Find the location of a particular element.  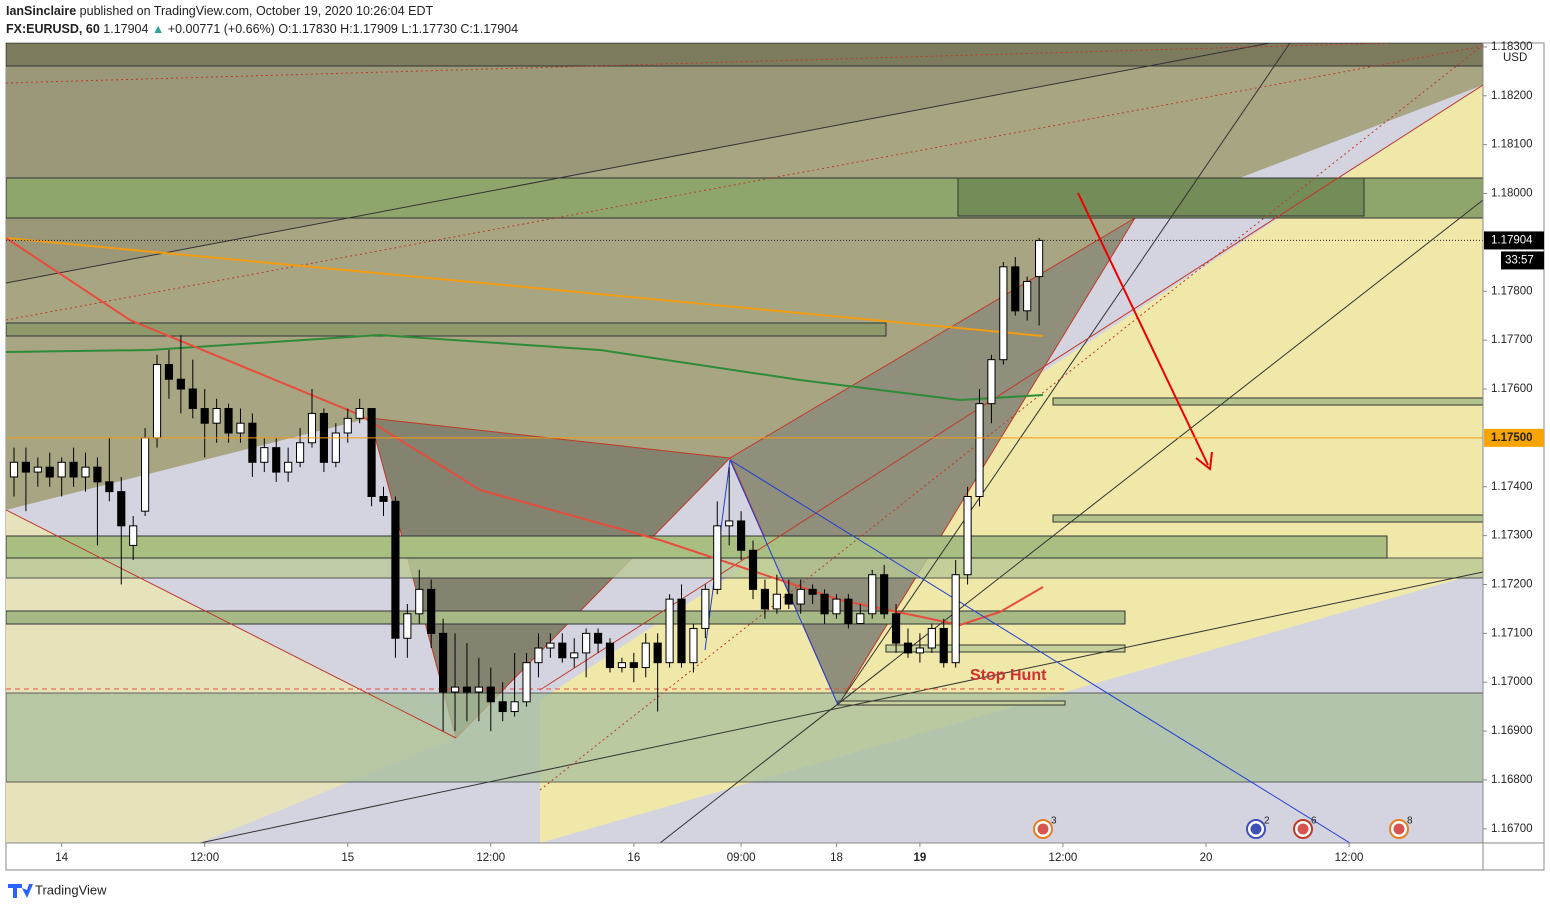

event-count: 2 is located at coordinates (1267, 821).